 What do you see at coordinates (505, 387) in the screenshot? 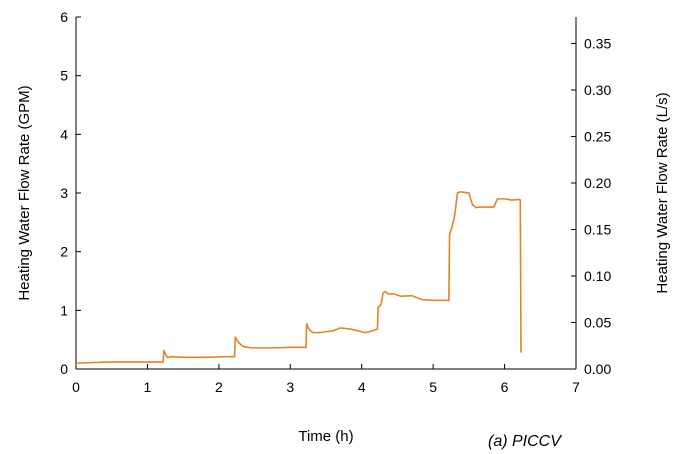
I see `x-tick-label: 6` at bounding box center [505, 387].